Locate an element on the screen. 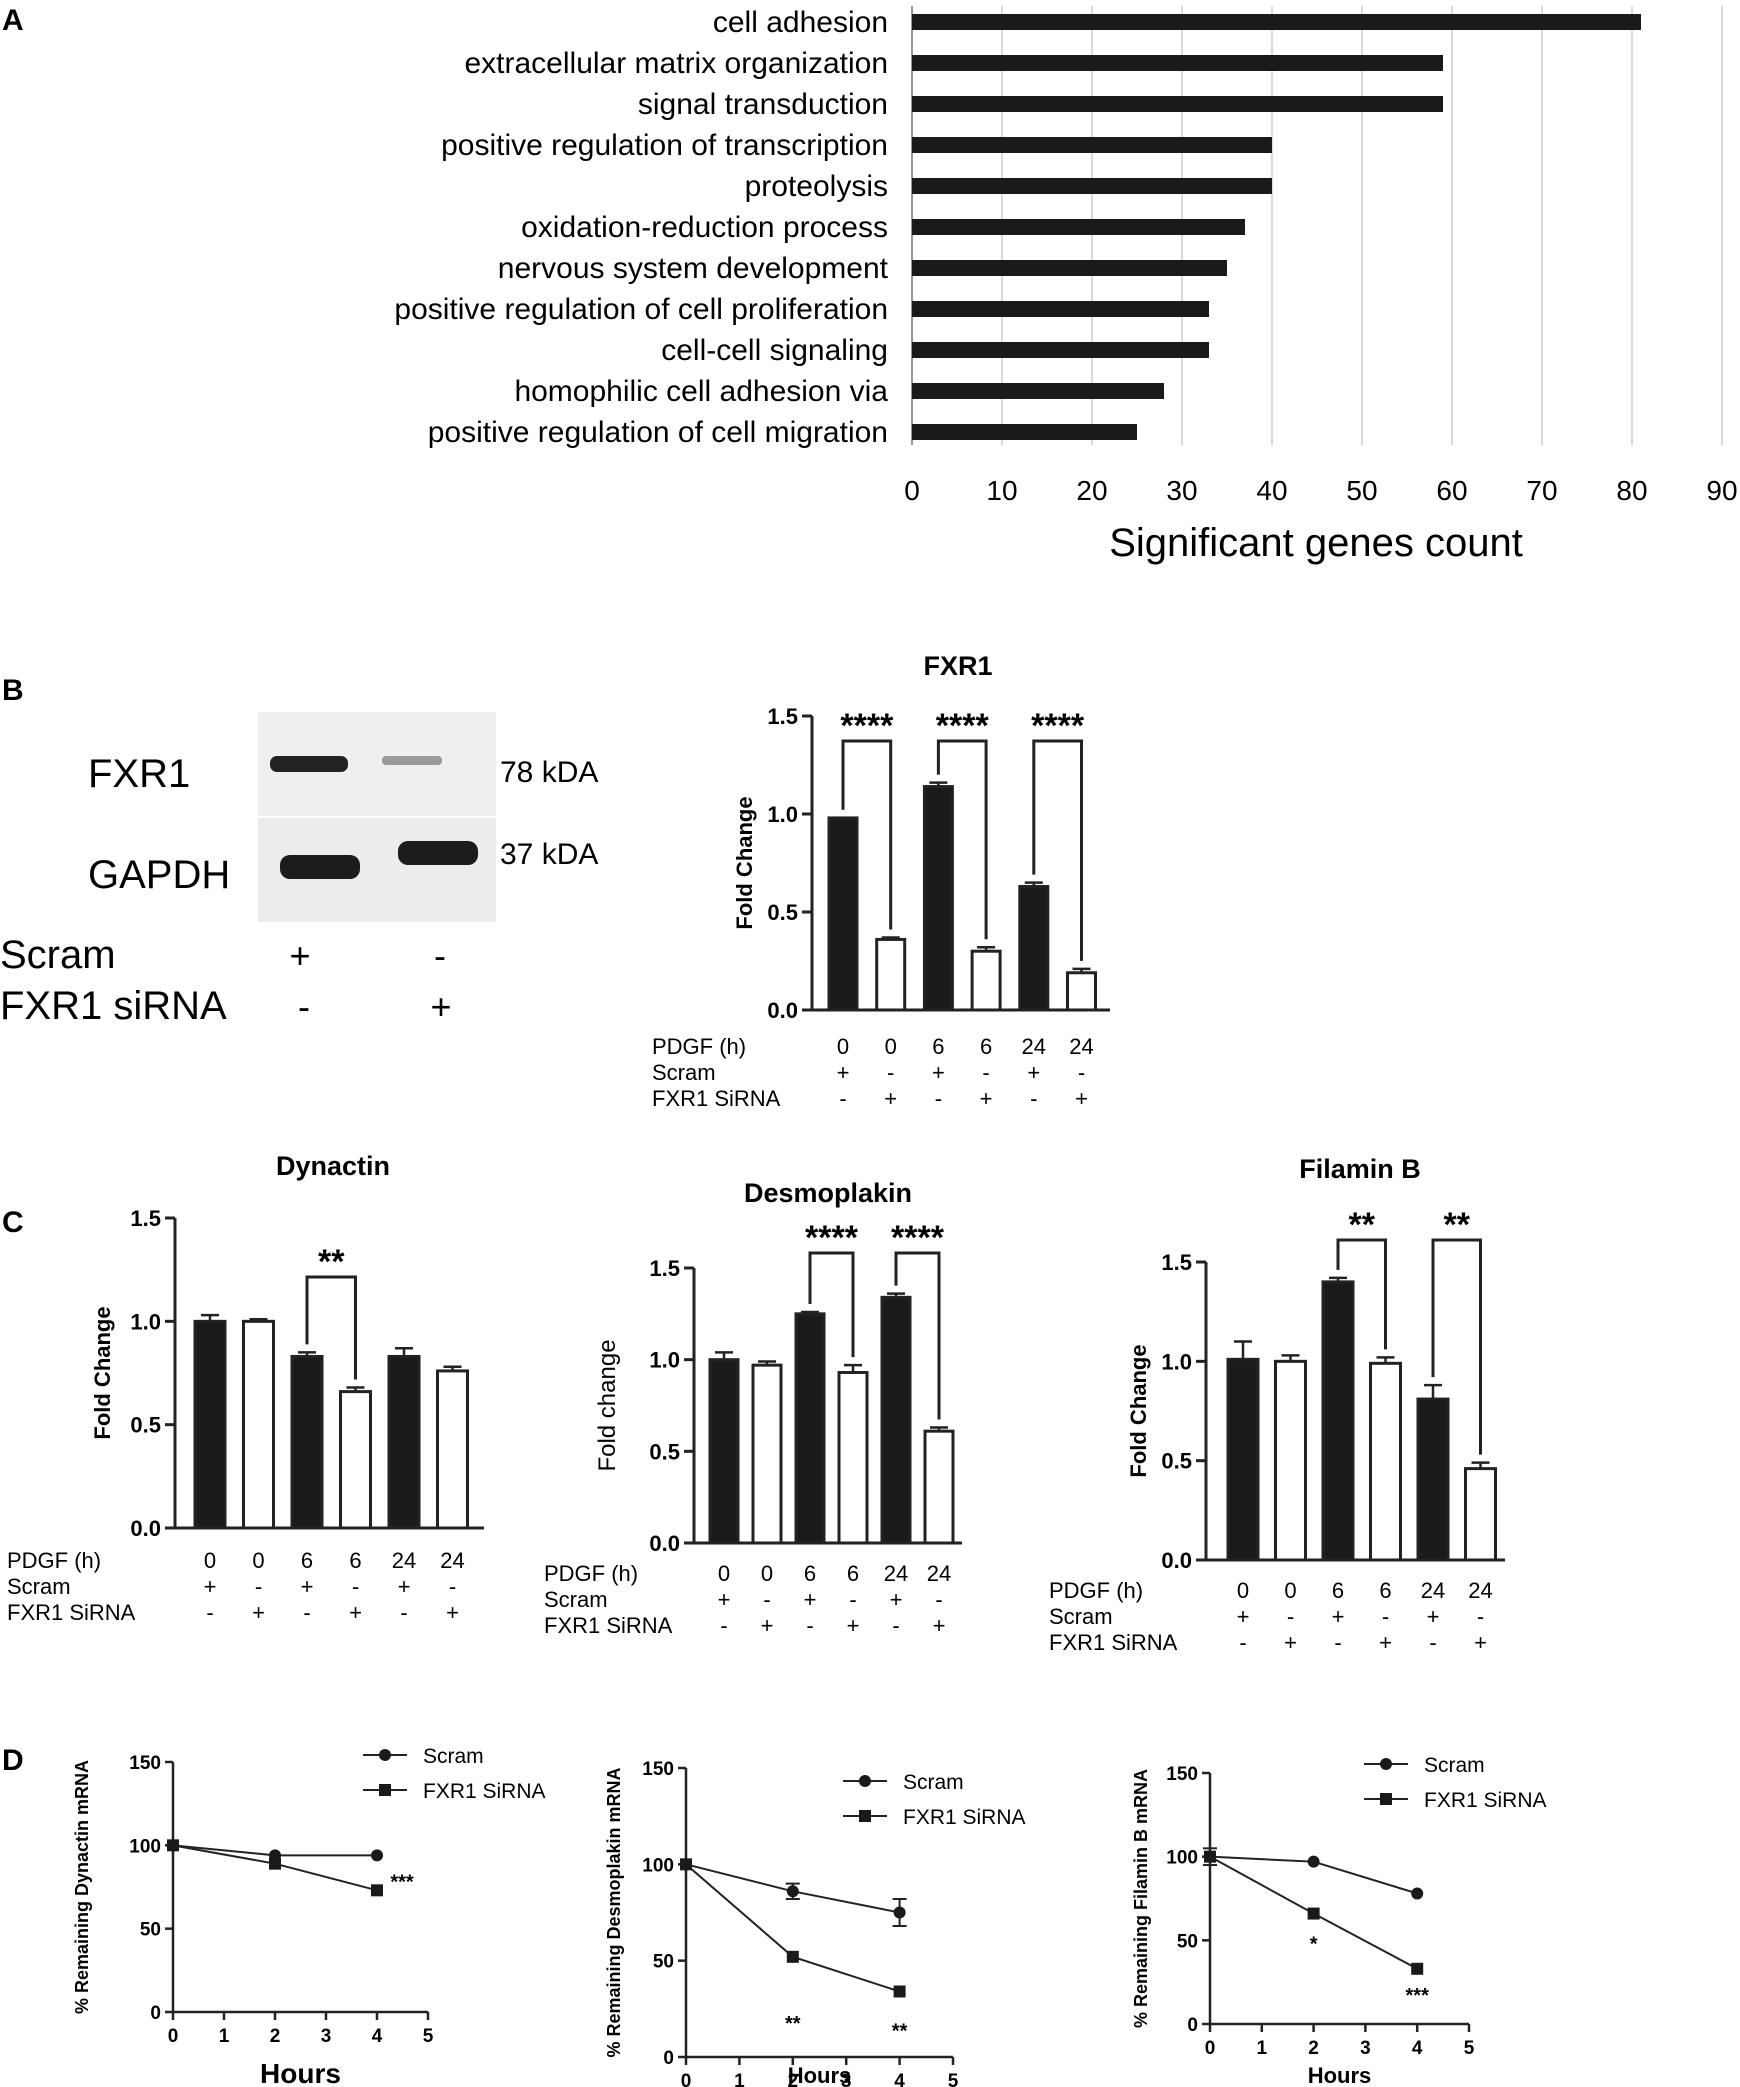 Image resolution: width=1740 pixels, height=2087 pixels. panel-label-d: D is located at coordinates (13, 1760).